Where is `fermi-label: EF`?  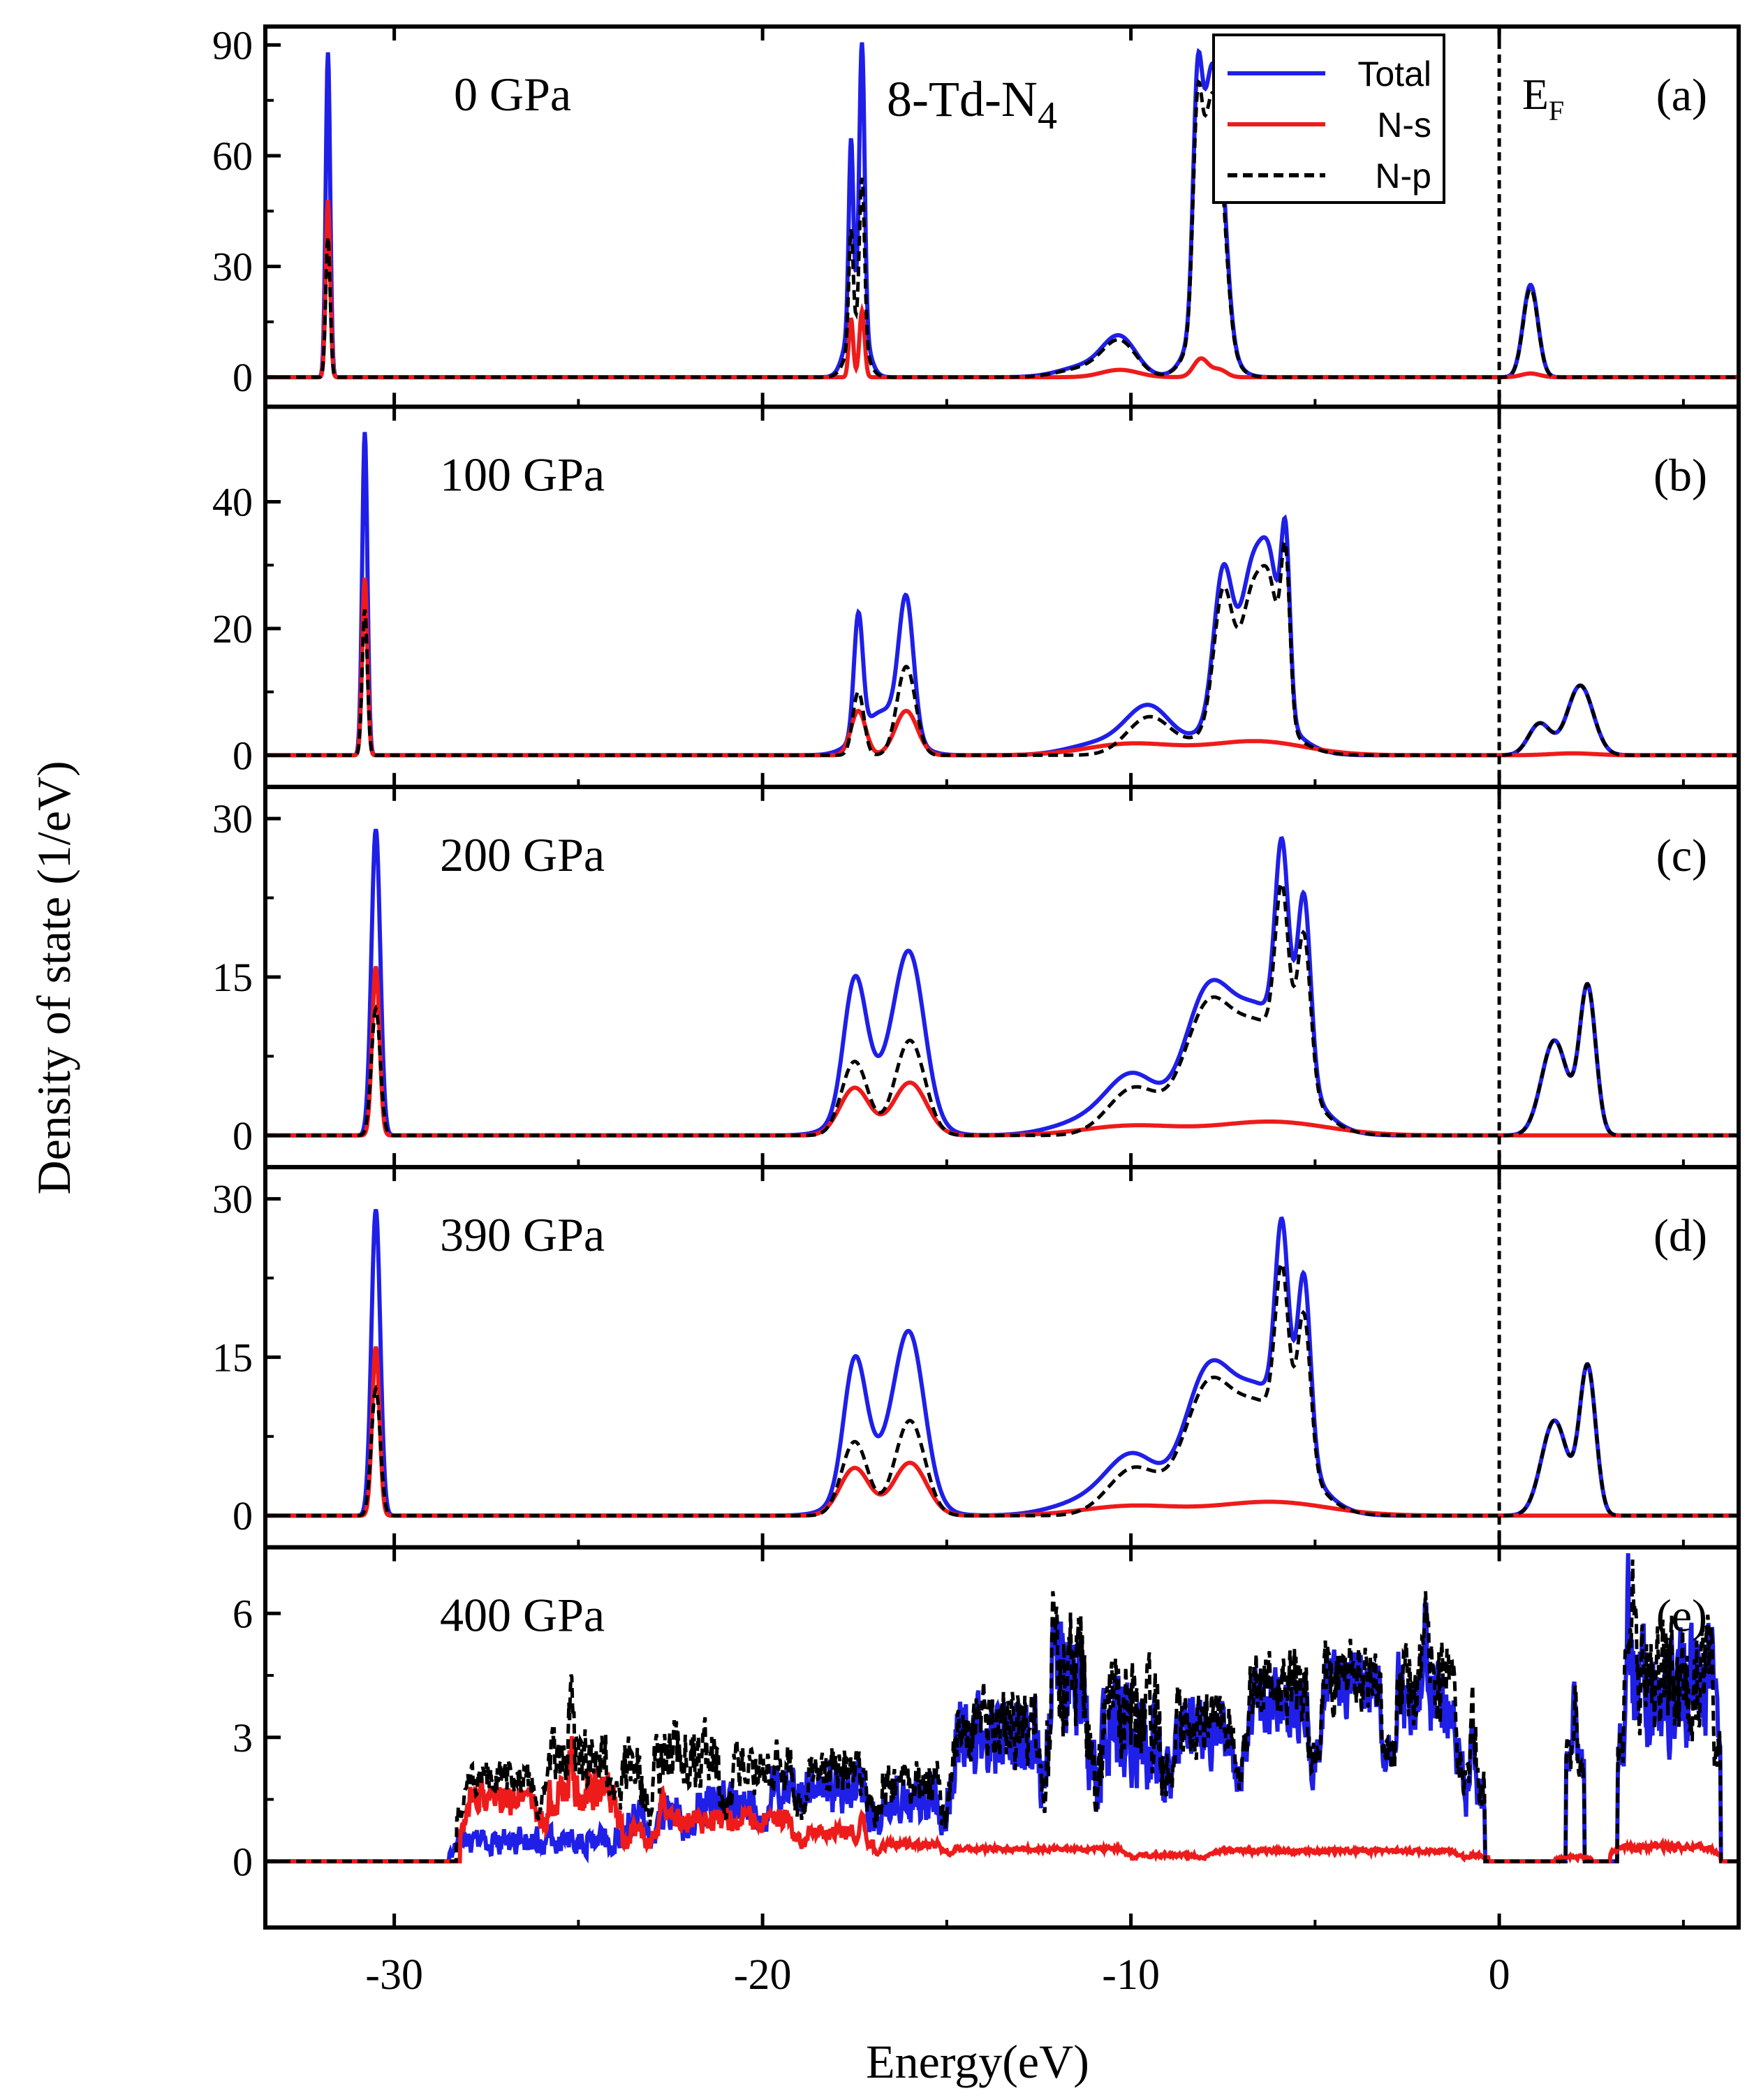 fermi-label: EF is located at coordinates (1543, 99).